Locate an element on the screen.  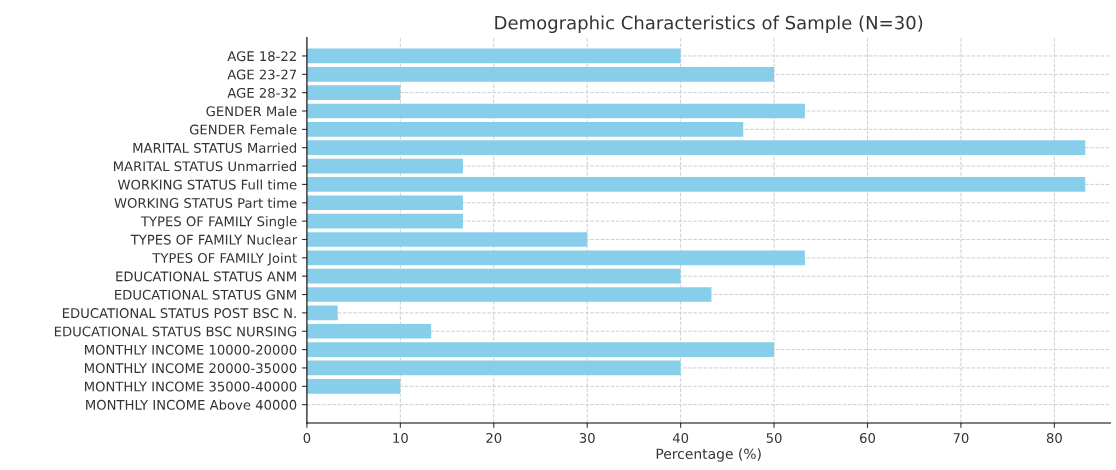
x-tick-label: 10 is located at coordinates (400, 437).